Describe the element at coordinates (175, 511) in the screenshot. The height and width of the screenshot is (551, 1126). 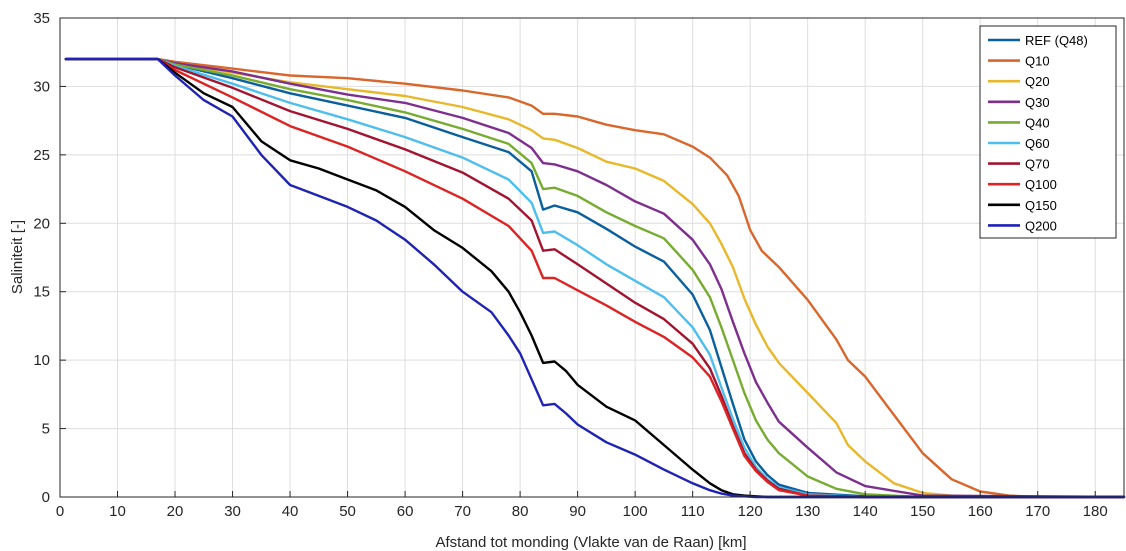
I see `x-tick-label: 20` at that location.